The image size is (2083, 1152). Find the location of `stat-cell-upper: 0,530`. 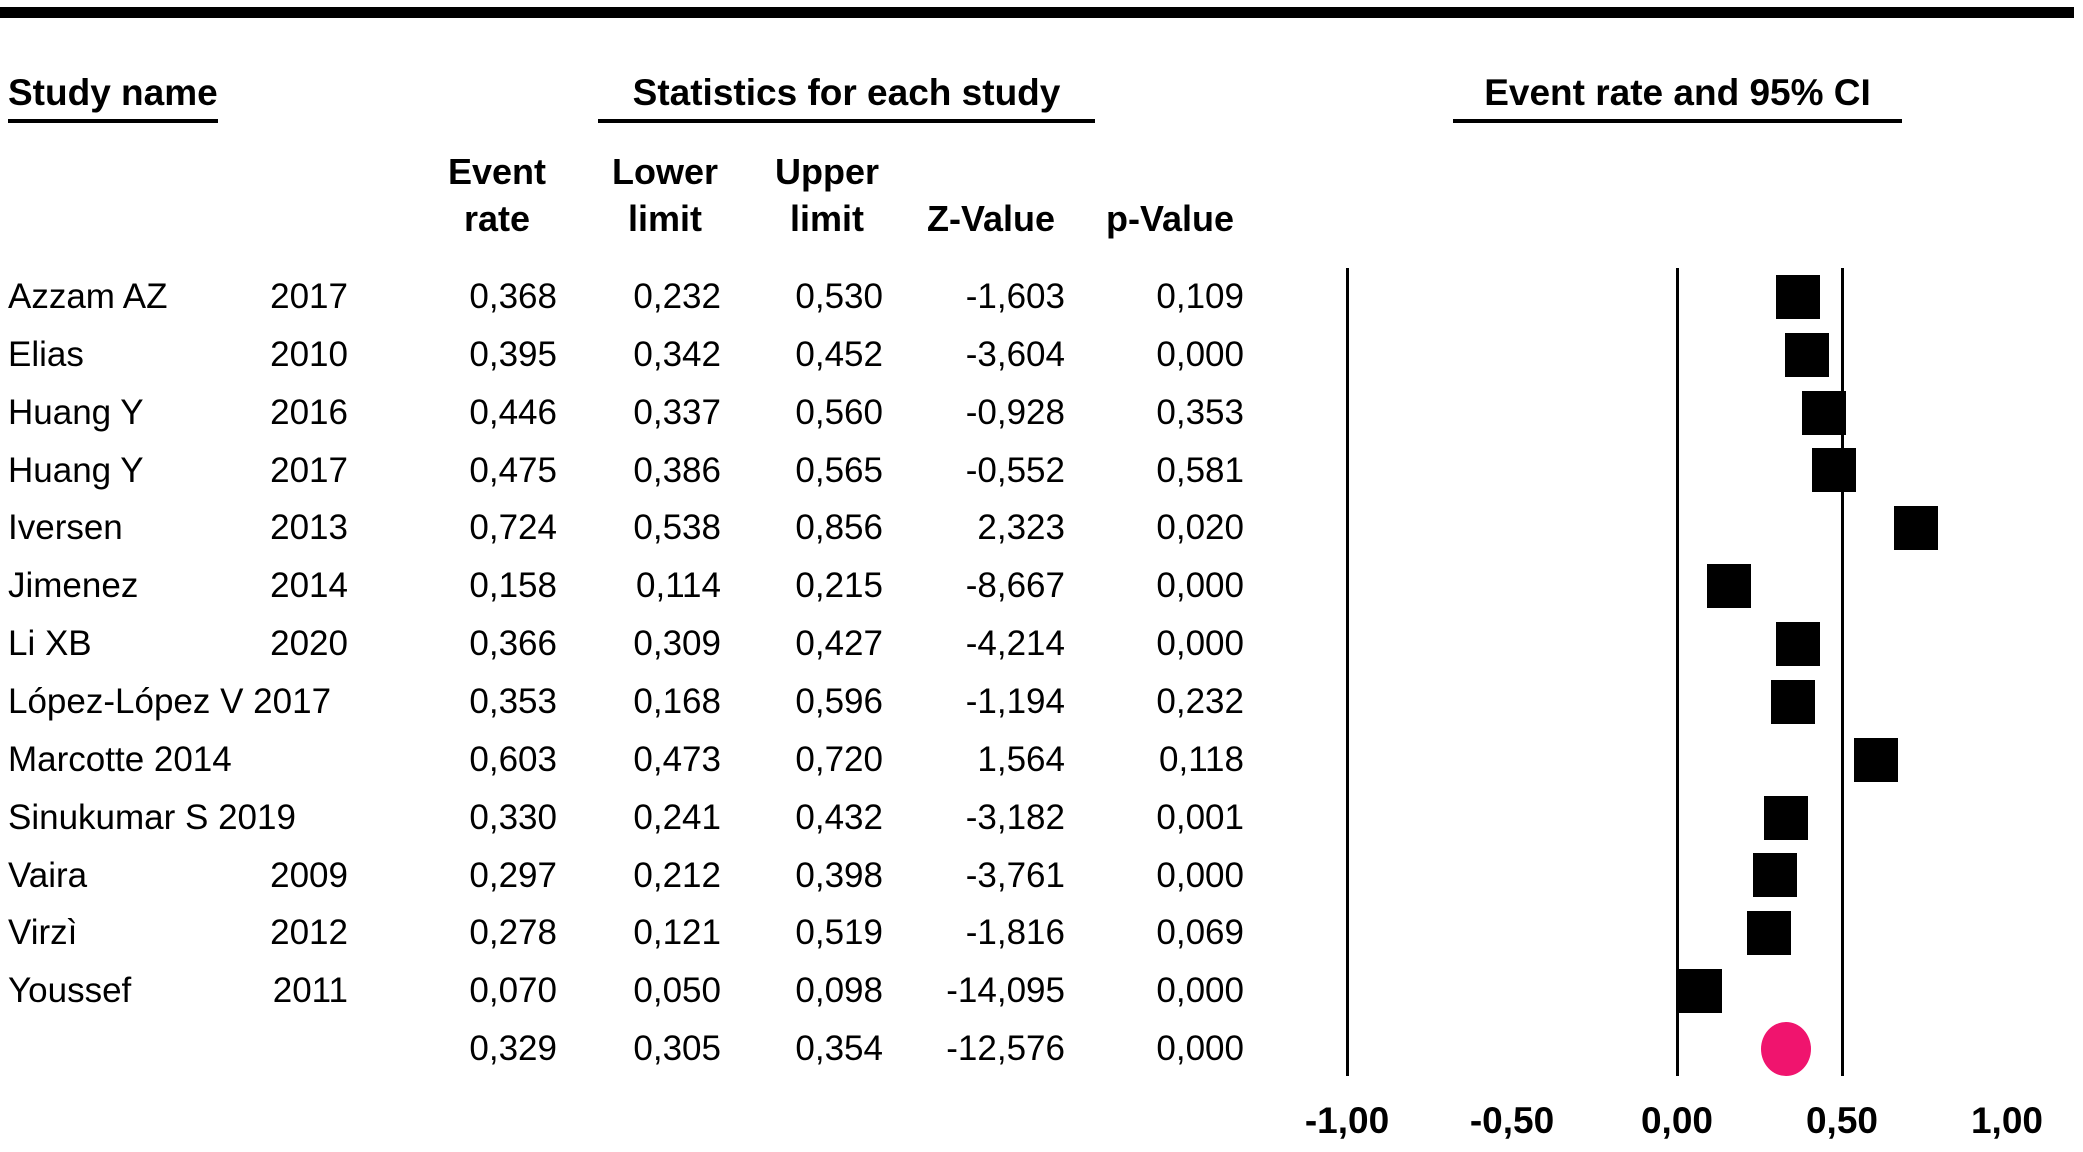

stat-cell-upper: 0,530 is located at coordinates (839, 296).